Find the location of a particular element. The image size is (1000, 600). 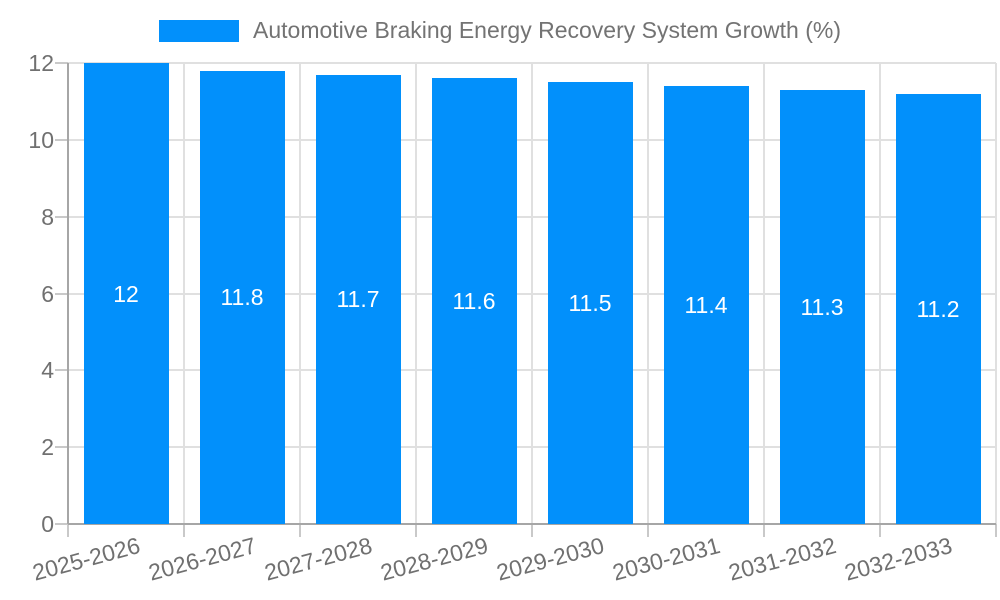

bar-value-label: 11.5 is located at coordinates (590, 303).